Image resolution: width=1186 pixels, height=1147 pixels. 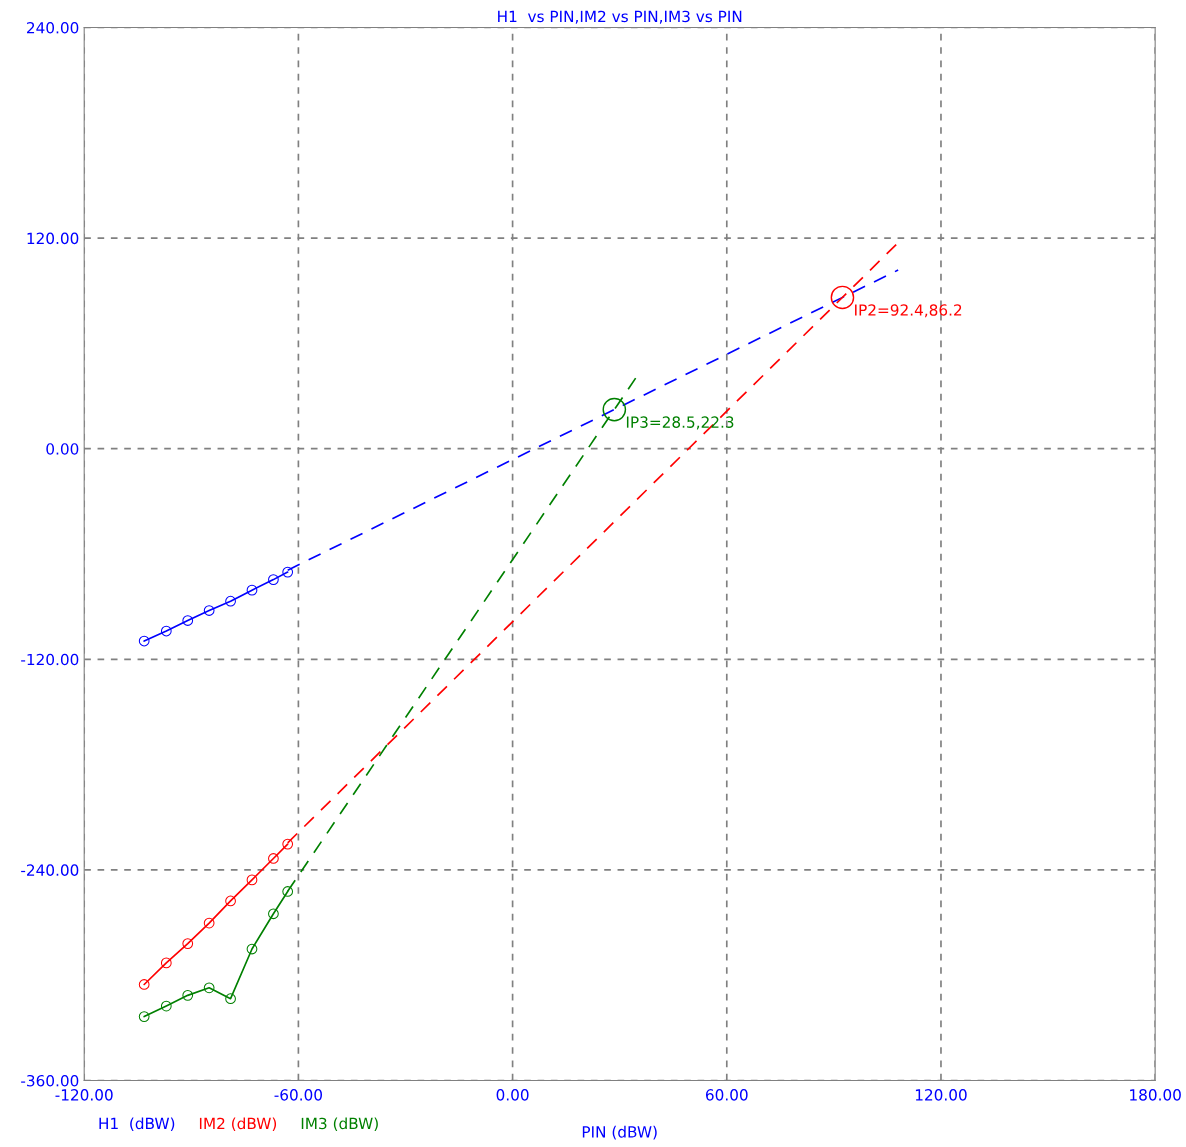 What do you see at coordinates (1155, 1095) in the screenshot?
I see `x-tick-label: 180.00` at bounding box center [1155, 1095].